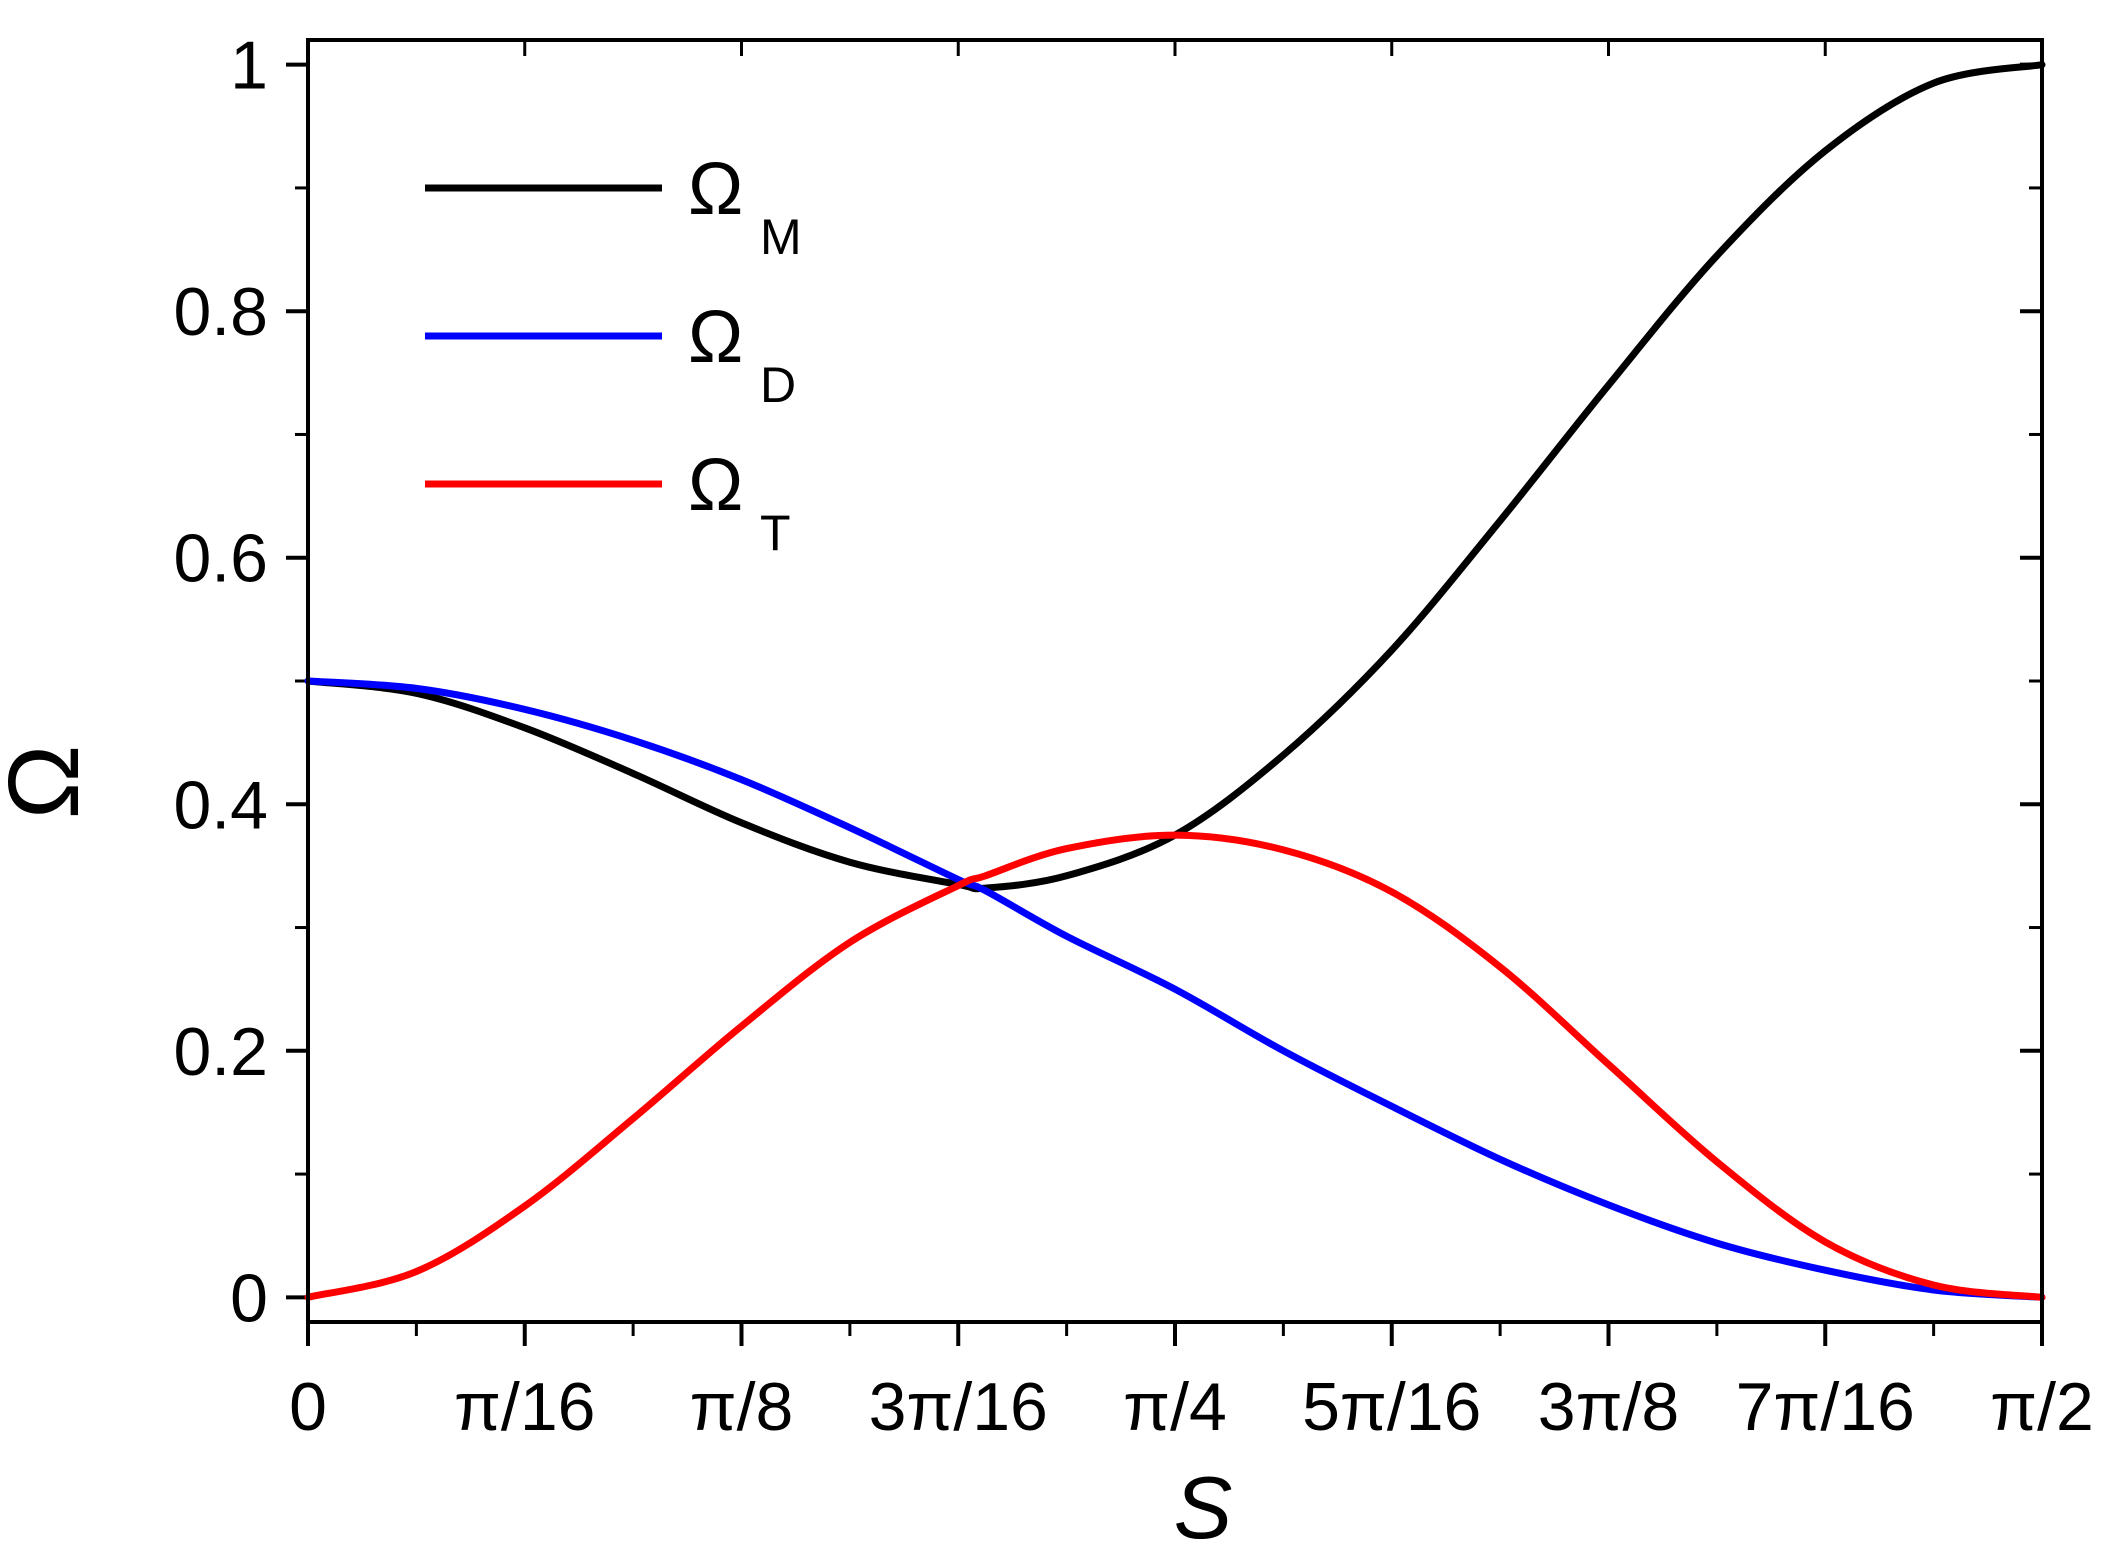 The height and width of the screenshot is (1553, 2110). Describe the element at coordinates (1391, 1407) in the screenshot. I see `x-tick-label: 5π/16` at that location.